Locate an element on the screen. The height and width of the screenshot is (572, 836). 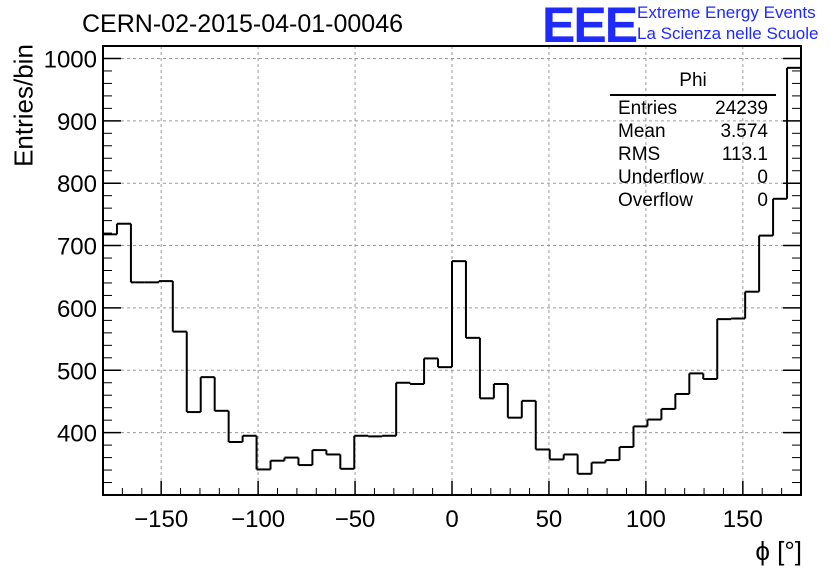
stats-row: Underflow 0 is located at coordinates (693, 177).